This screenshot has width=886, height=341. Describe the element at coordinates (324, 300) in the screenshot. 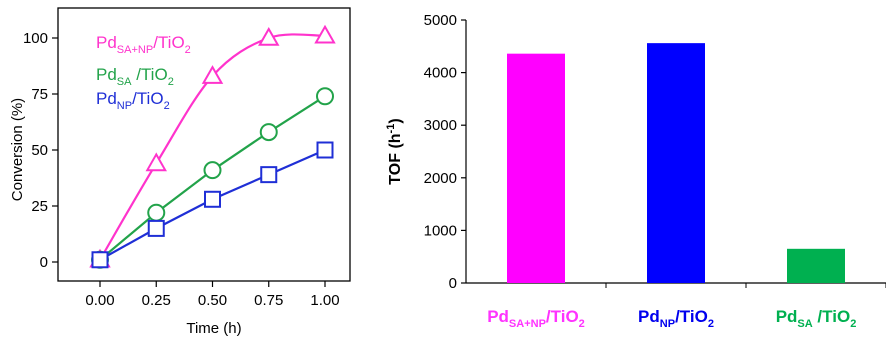

I see `x-tick-label: 1.00` at that location.